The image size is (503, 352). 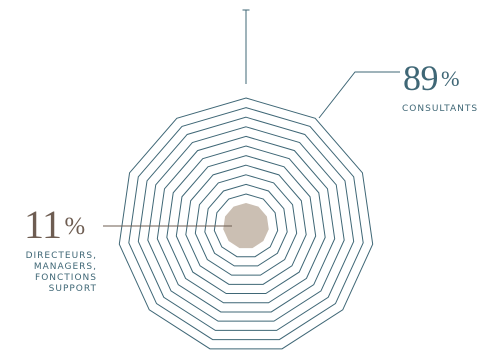 I want to click on directors-caption: DIRECTEURS, MANAGERS, FONCTIONS SUPPORT, so click(x=48, y=273).